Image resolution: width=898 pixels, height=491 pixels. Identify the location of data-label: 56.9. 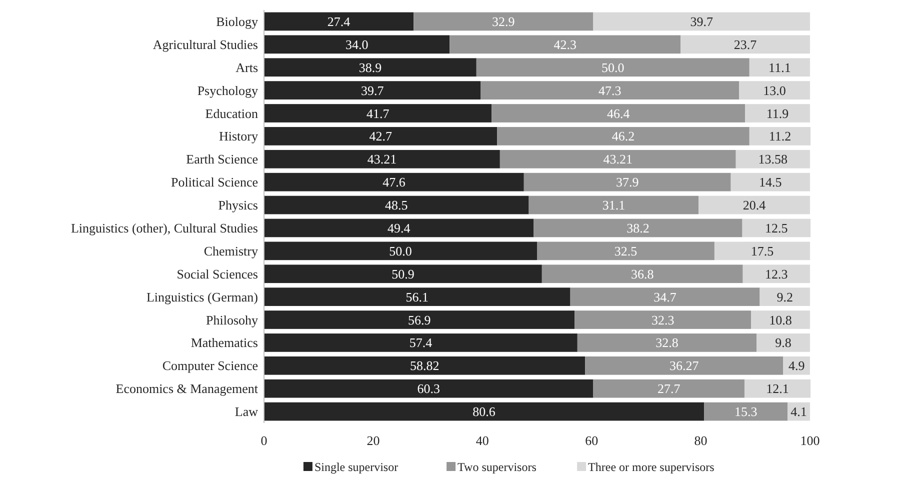
(419, 320).